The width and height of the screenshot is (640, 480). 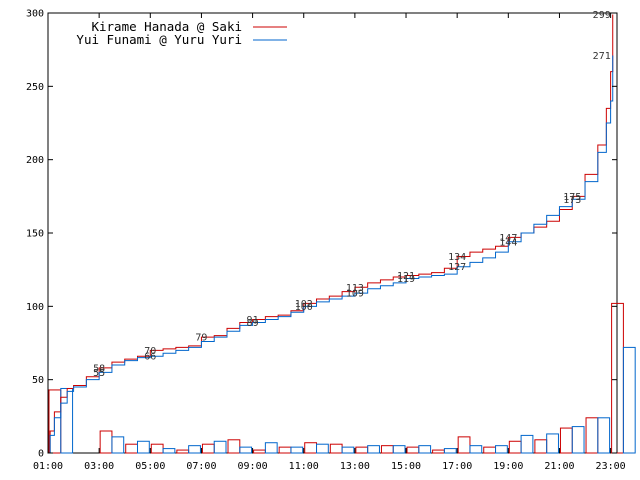 I want to click on x-tick-label: 13:00, so click(x=355, y=466).